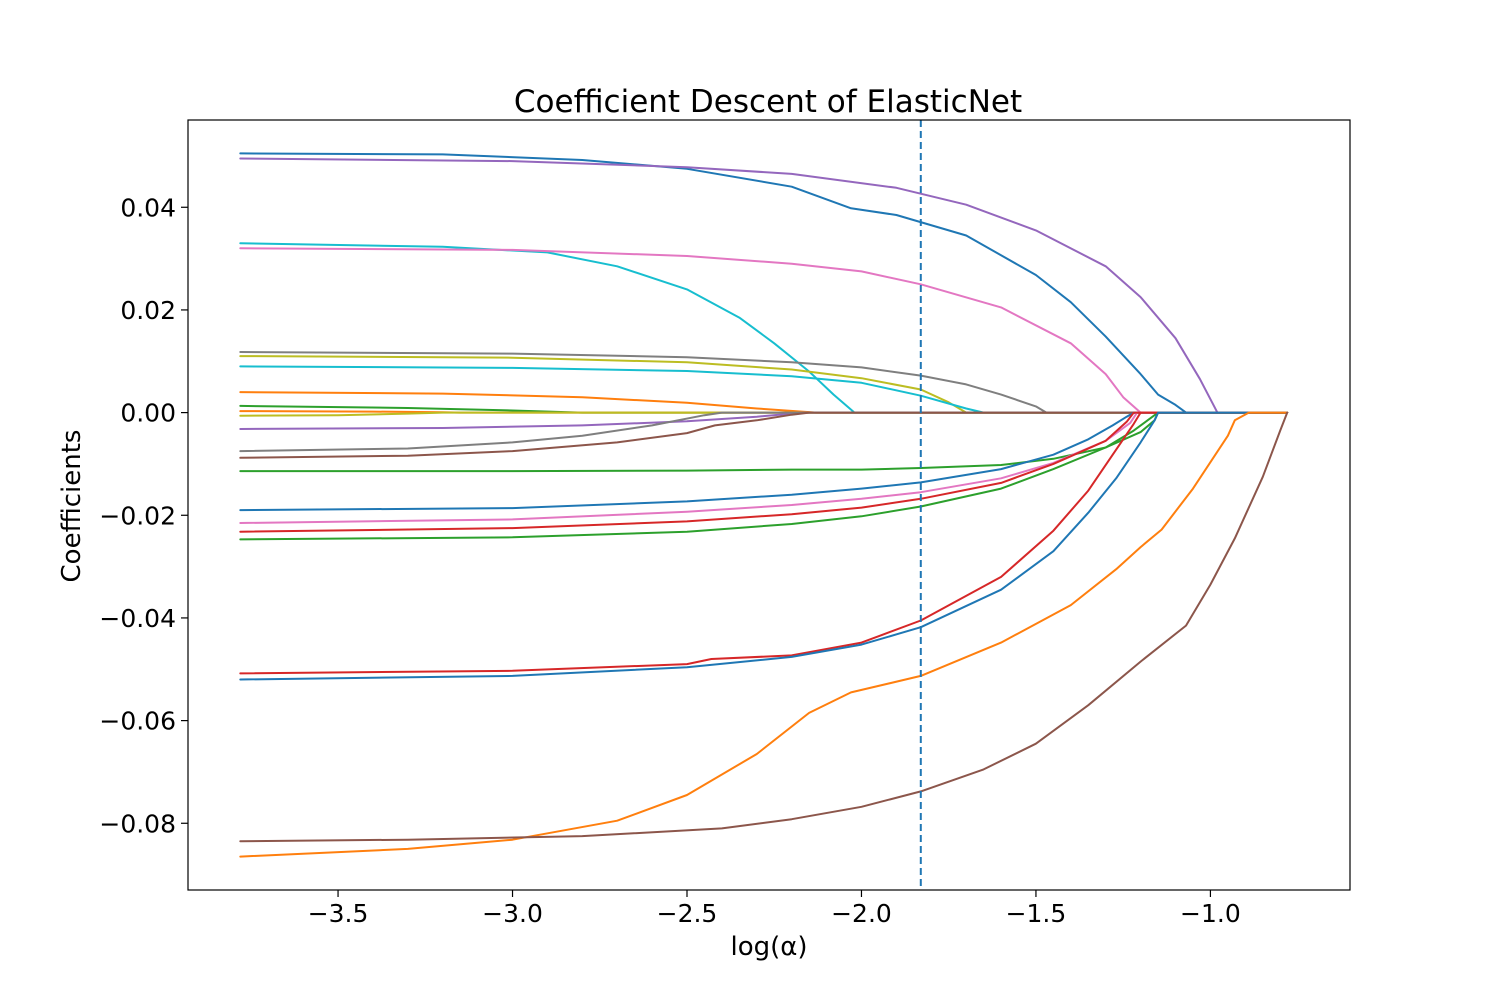  Describe the element at coordinates (137, 618) in the screenshot. I see `y-tick-label: −0.04` at that location.